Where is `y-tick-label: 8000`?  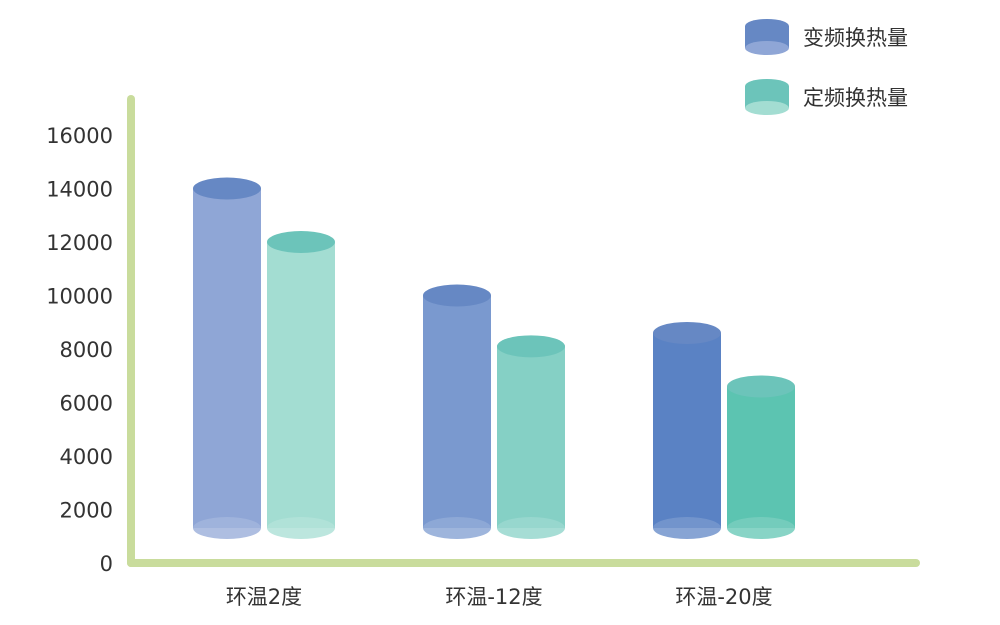
y-tick-label: 8000 is located at coordinates (86, 350).